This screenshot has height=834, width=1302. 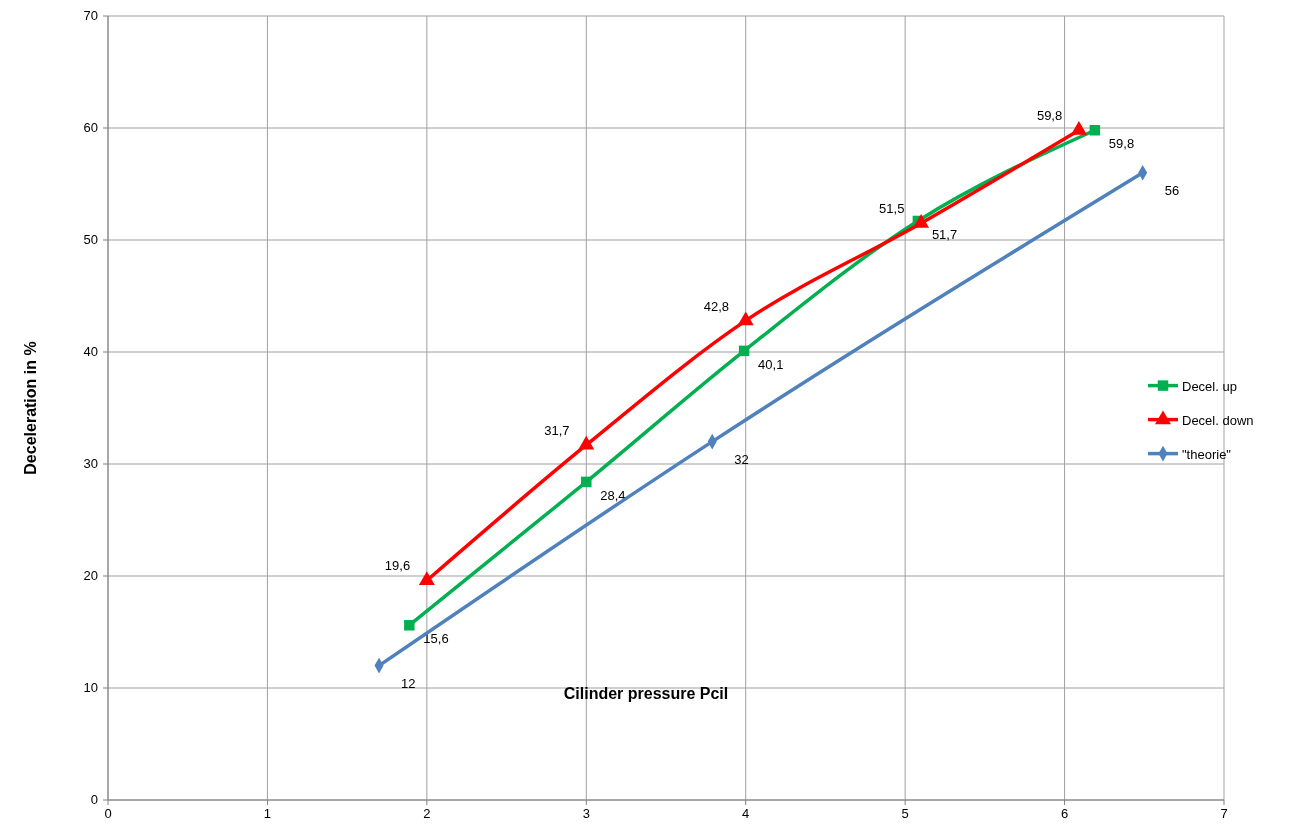 What do you see at coordinates (90, 687) in the screenshot?
I see `y-tick-label: 10` at bounding box center [90, 687].